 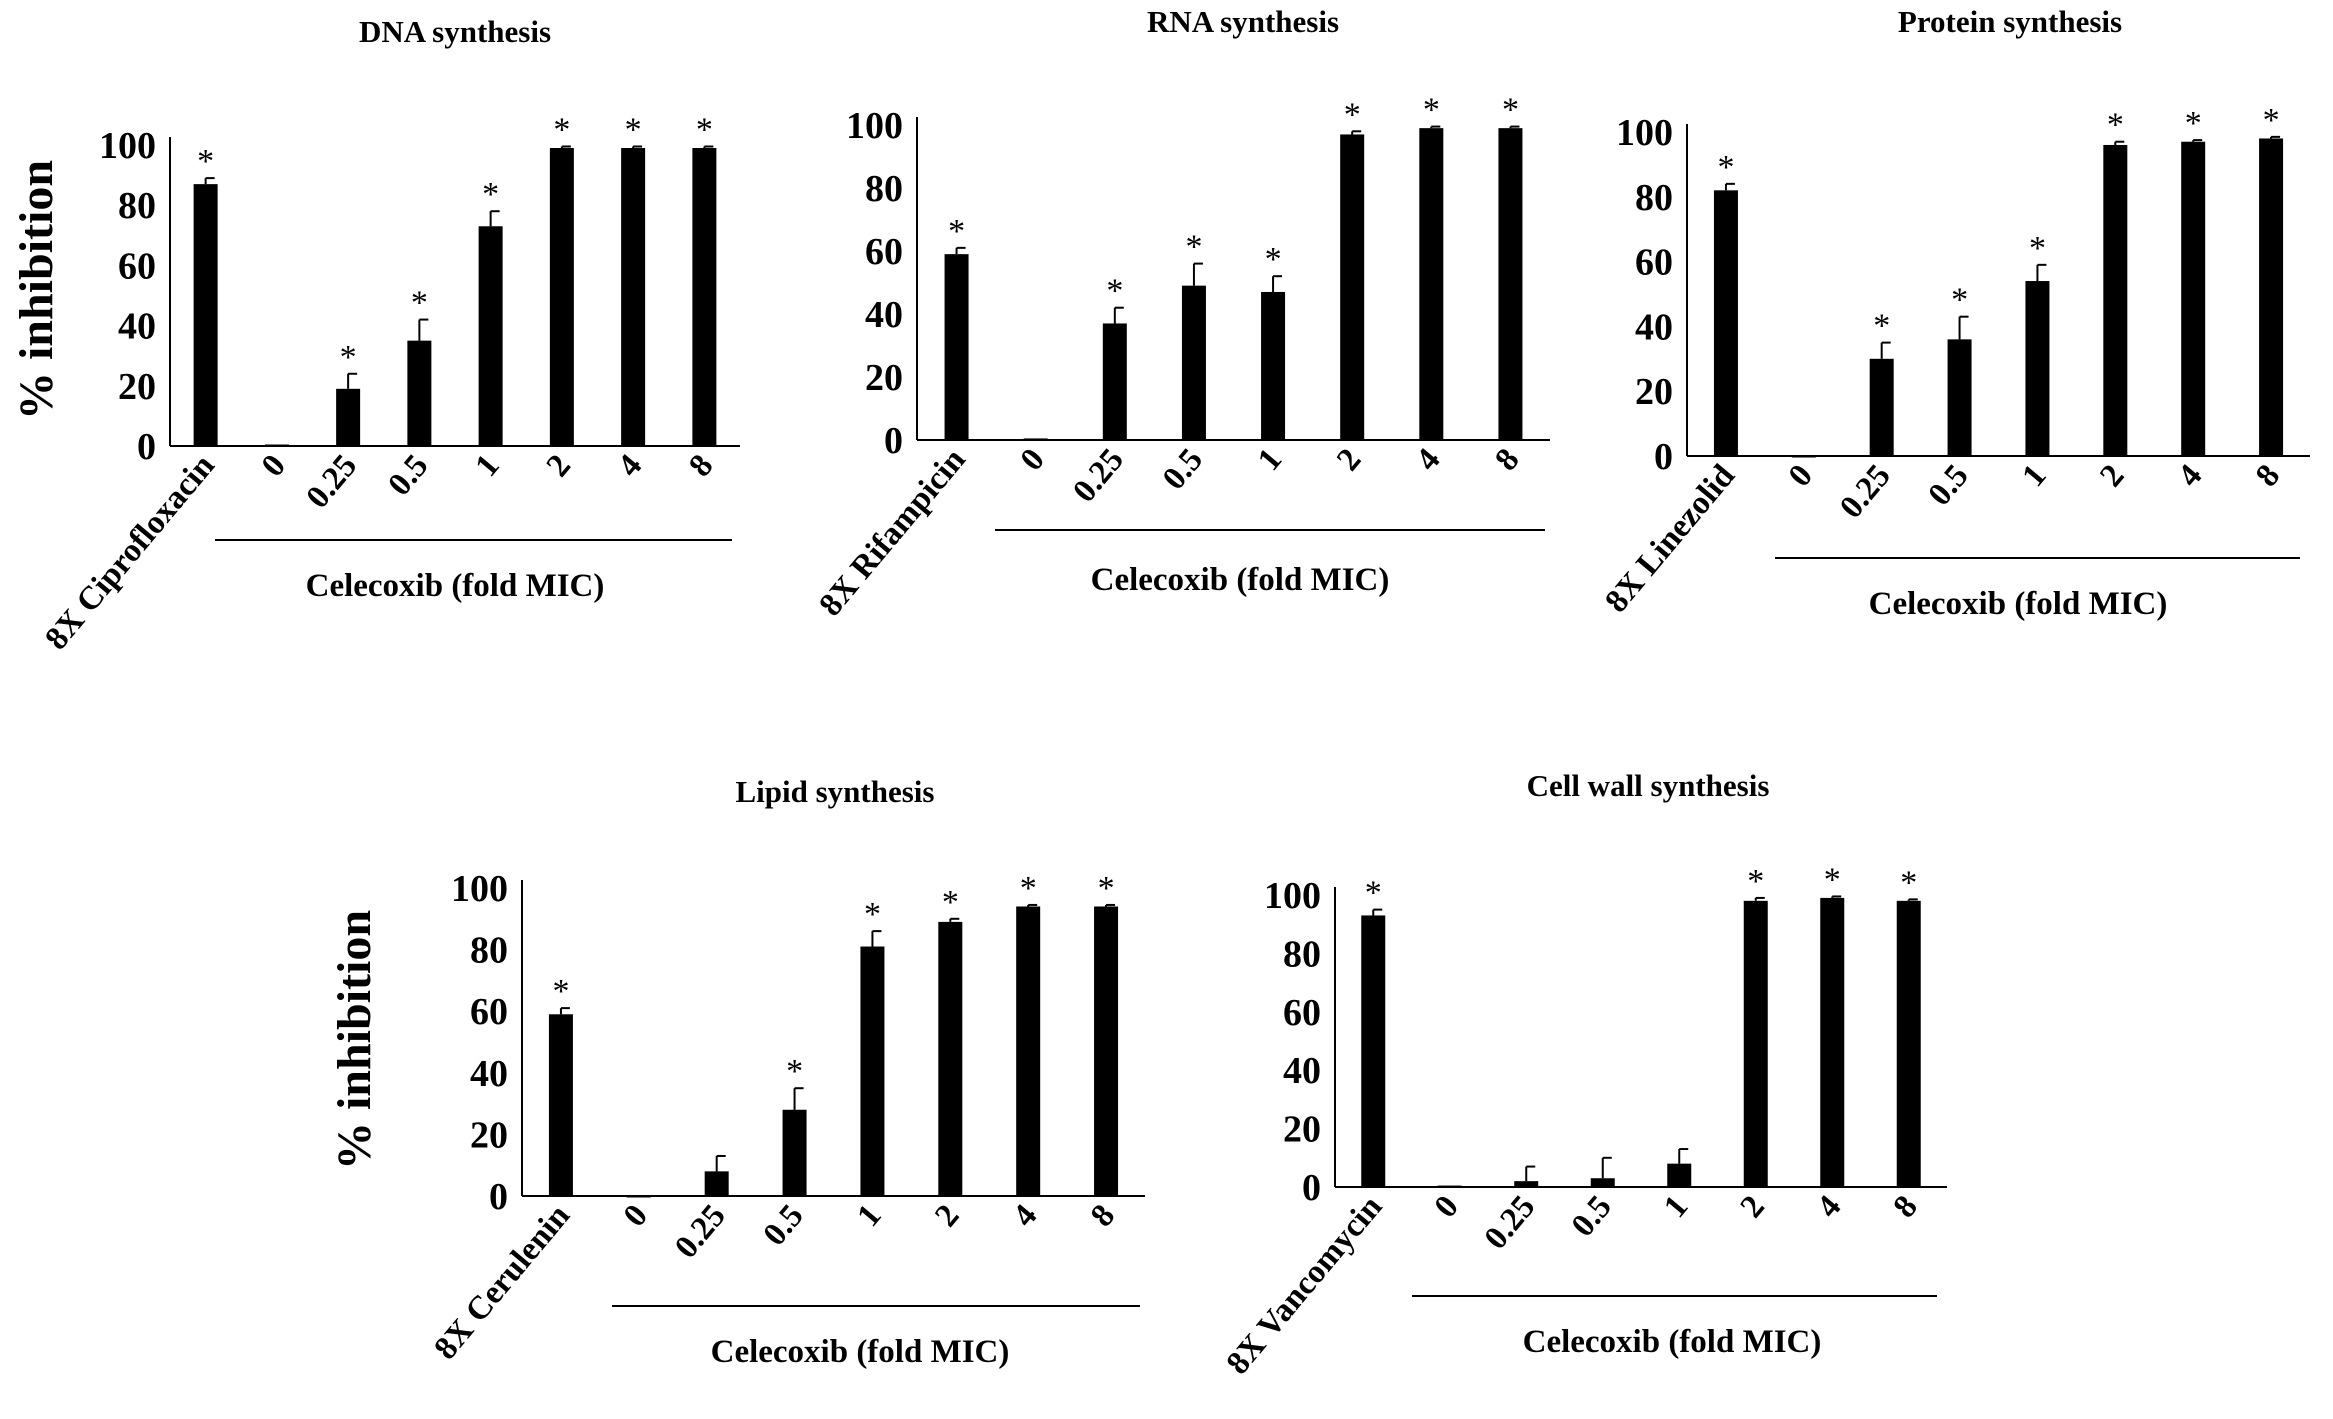 I want to click on y-axis-label: % inhibition, so click(x=36, y=290).